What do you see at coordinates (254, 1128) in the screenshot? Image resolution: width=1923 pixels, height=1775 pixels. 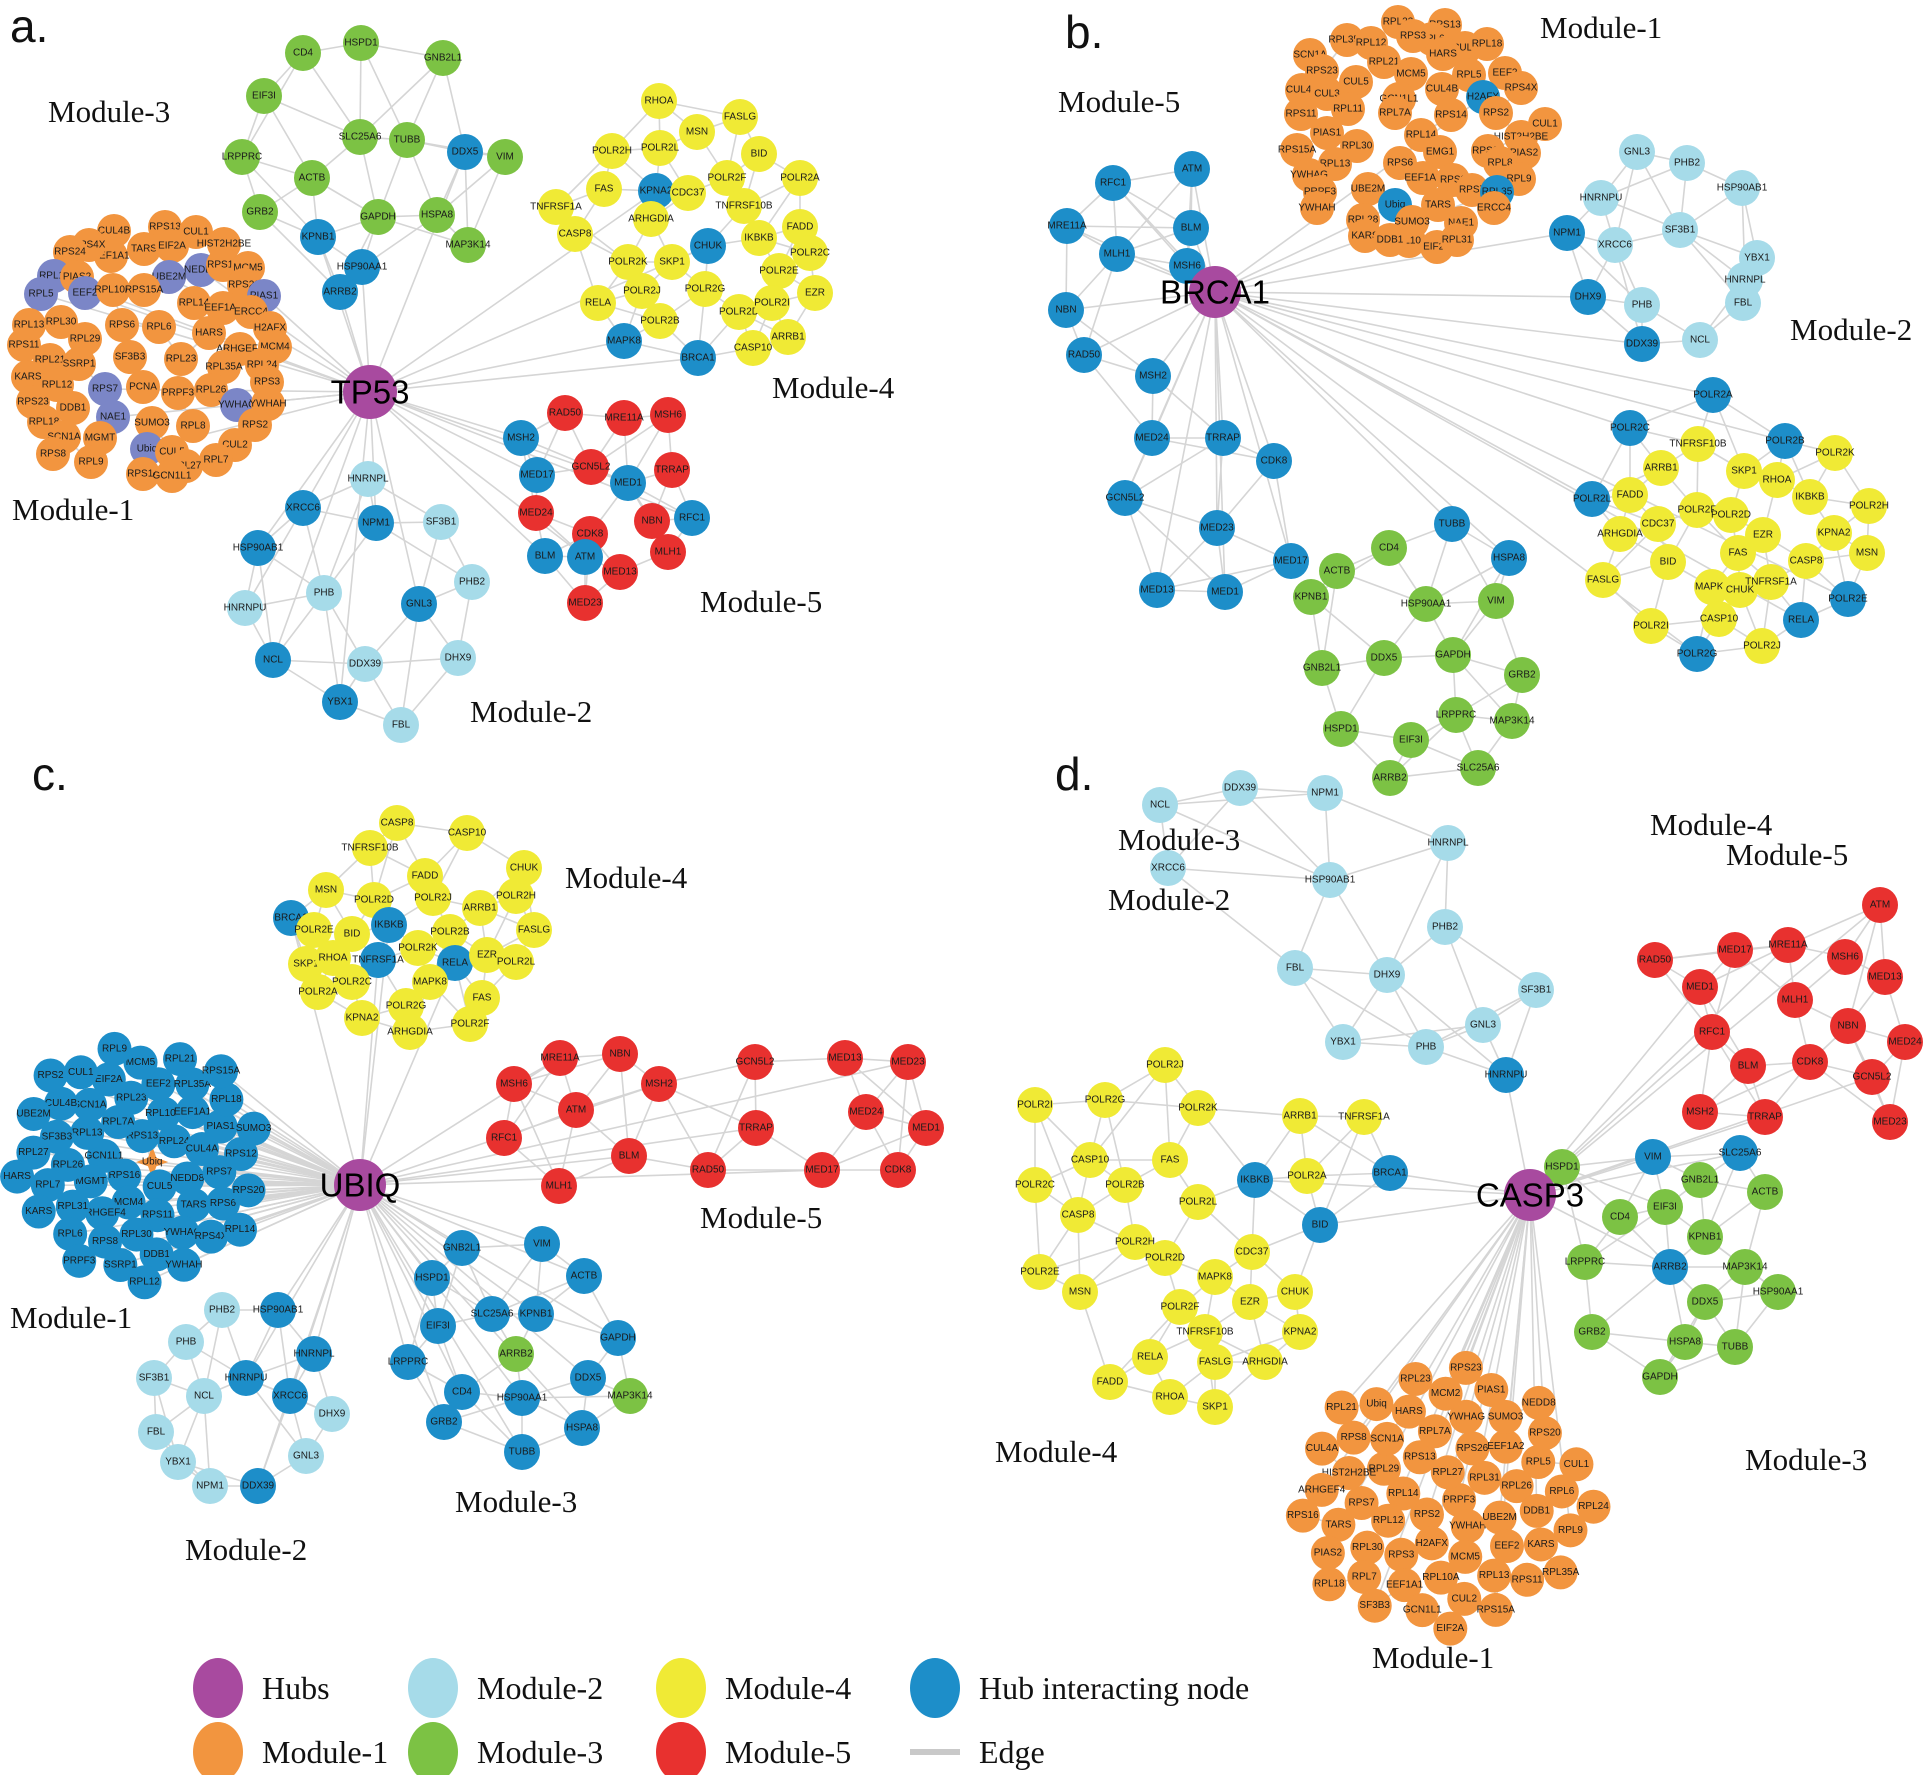 I see `node-label-SUMO3: SUMO3` at bounding box center [254, 1128].